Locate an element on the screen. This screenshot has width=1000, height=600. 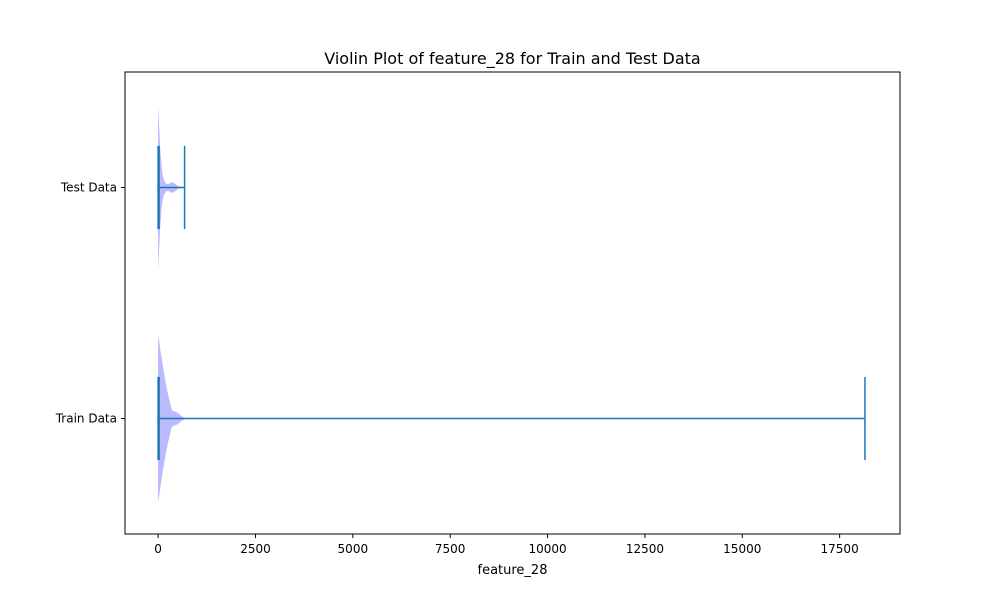
x-tick-label: 7500 is located at coordinates (450, 549).